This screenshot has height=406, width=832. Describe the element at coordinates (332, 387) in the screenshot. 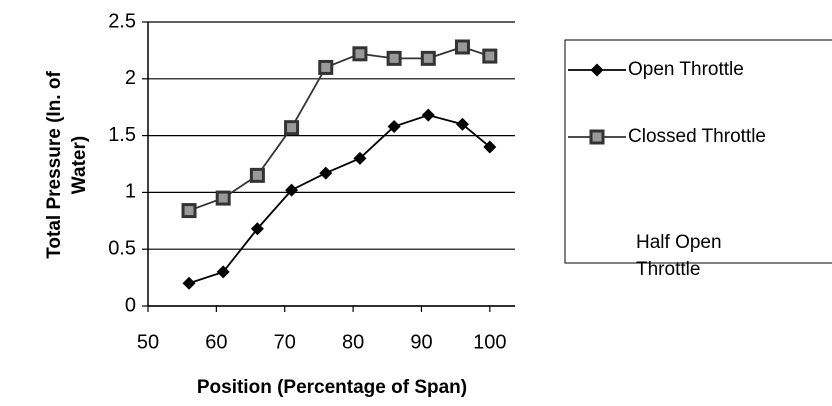

I see `x-axis-title: Position (Percentage of Span)` at that location.